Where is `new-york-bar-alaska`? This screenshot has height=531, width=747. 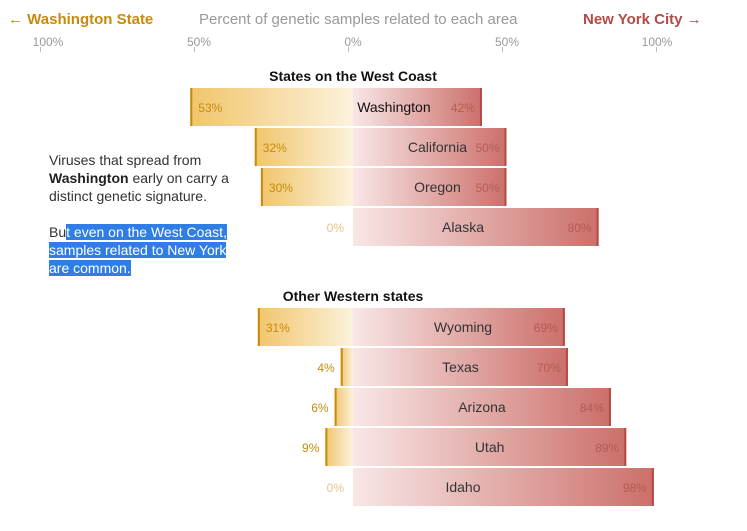
new-york-bar-alaska is located at coordinates (476, 227).